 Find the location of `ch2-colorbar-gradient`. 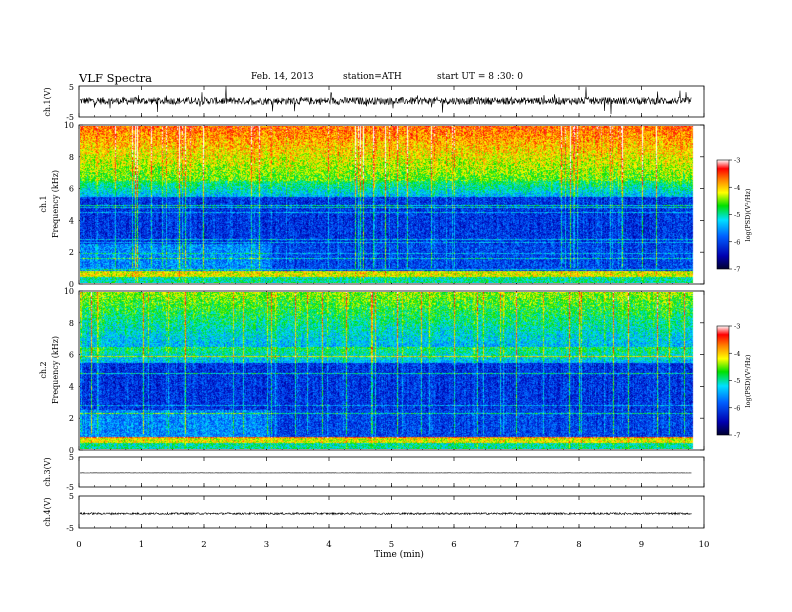

ch2-colorbar-gradient is located at coordinates (723, 380).